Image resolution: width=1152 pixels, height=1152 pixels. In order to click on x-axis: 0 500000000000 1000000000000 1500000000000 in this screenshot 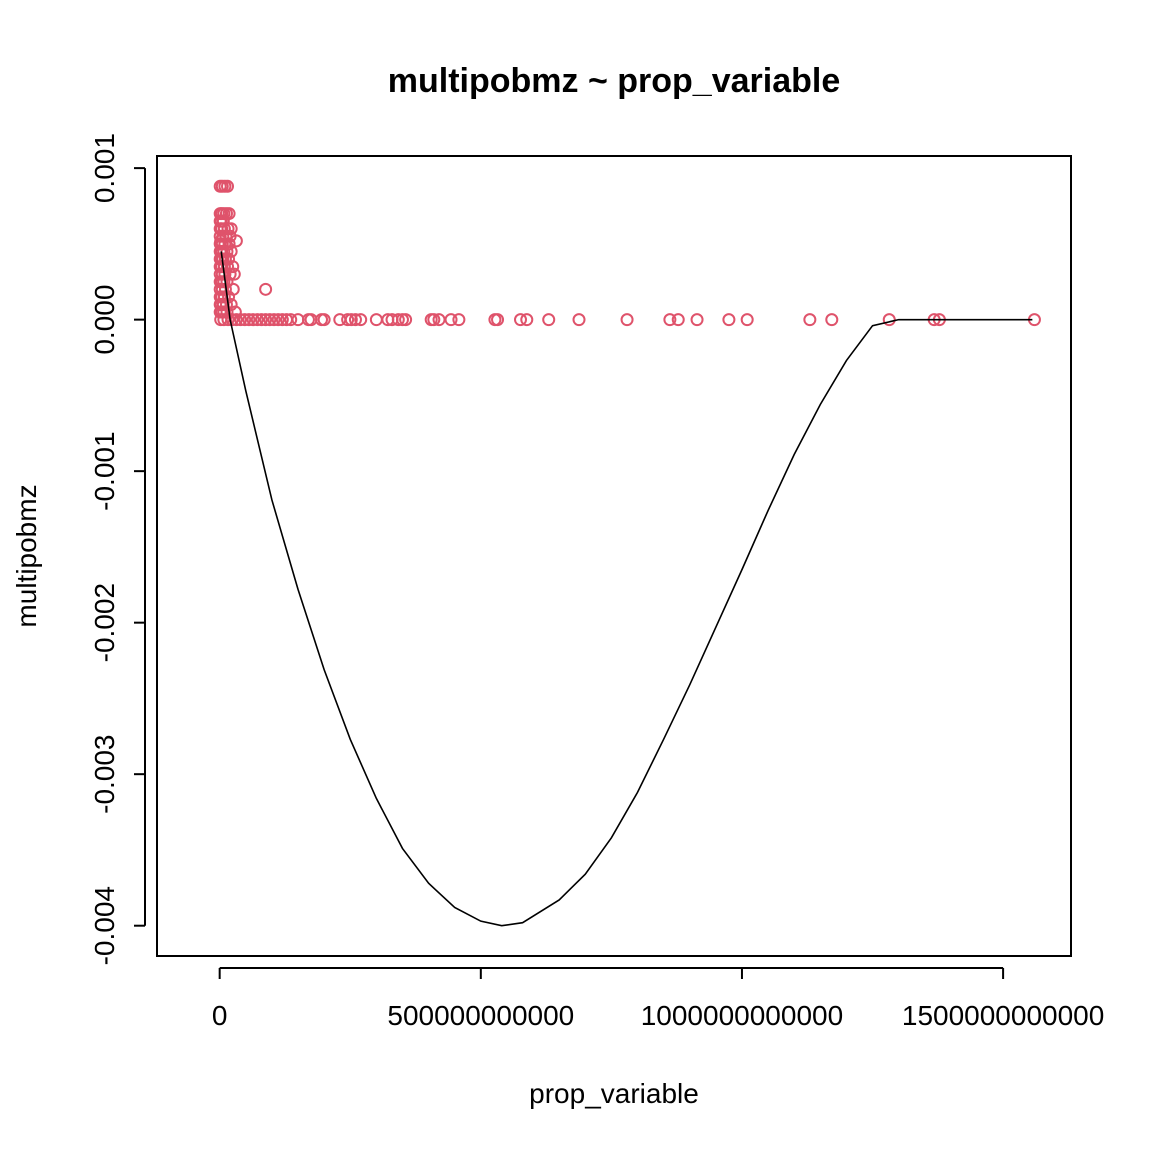, I will do `click(658, 999)`.